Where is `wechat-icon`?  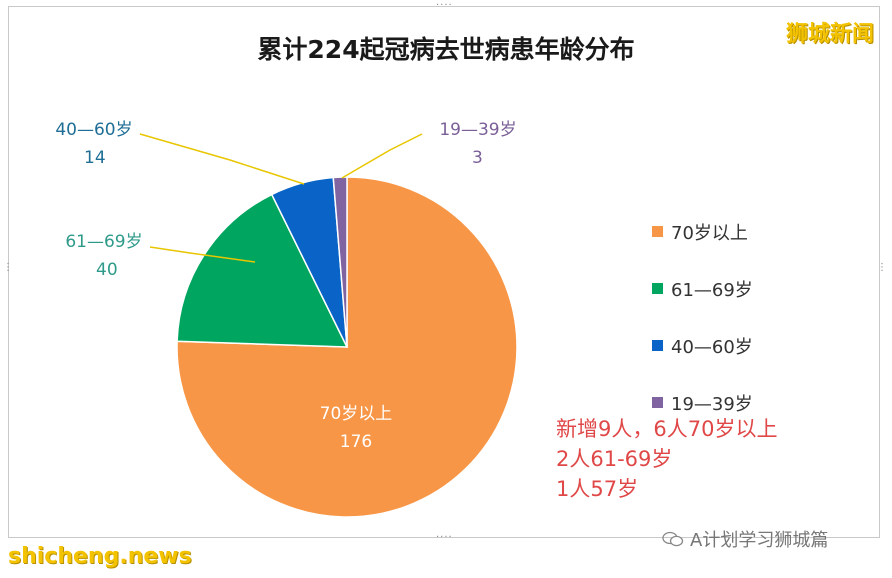 wechat-icon is located at coordinates (673, 539).